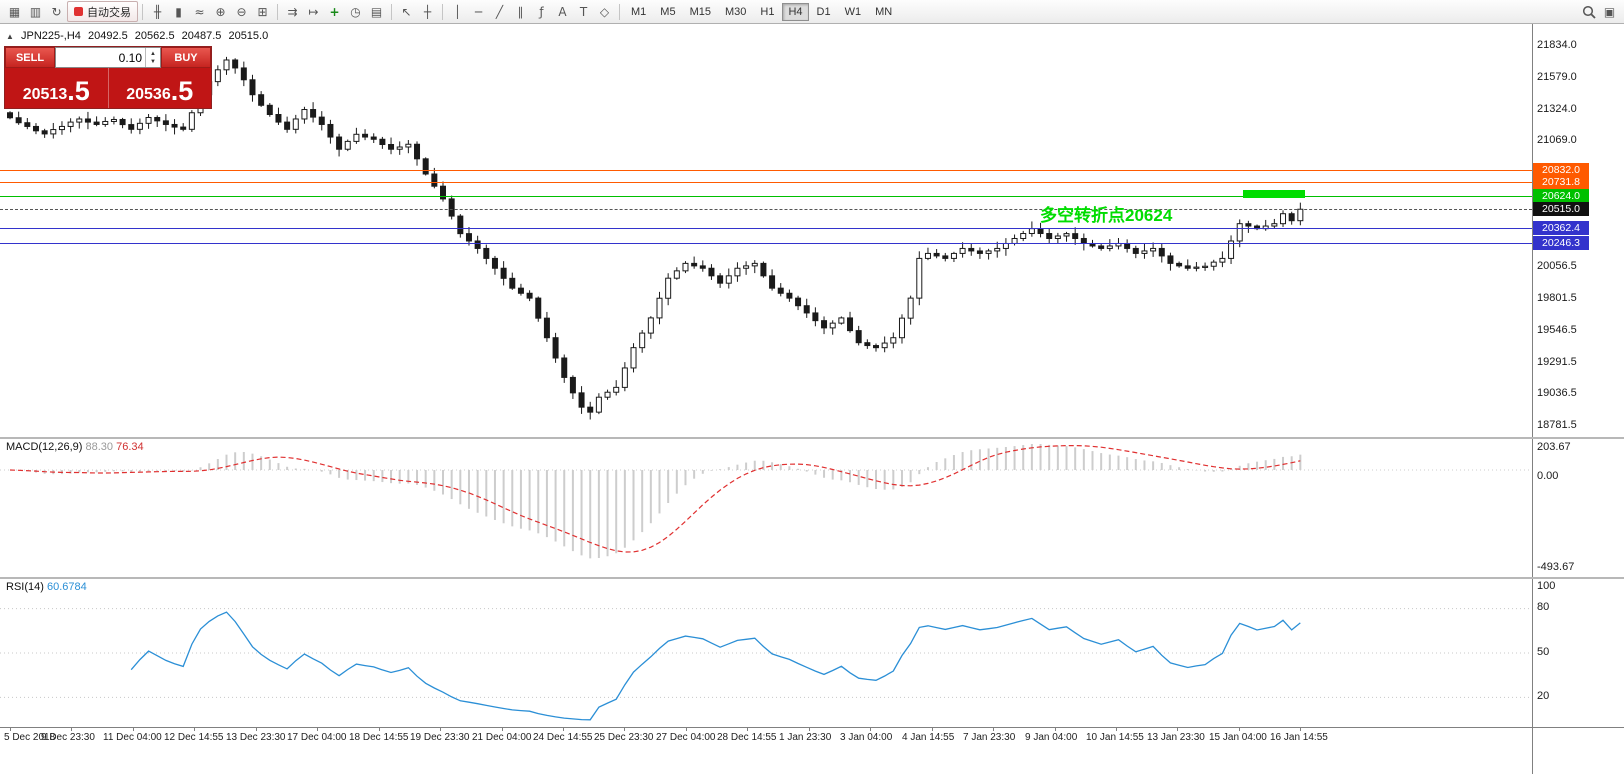 The width and height of the screenshot is (1624, 774). Describe the element at coordinates (1561, 228) in the screenshot. I see `price-level-tag-20362.4: 20362.4` at that location.